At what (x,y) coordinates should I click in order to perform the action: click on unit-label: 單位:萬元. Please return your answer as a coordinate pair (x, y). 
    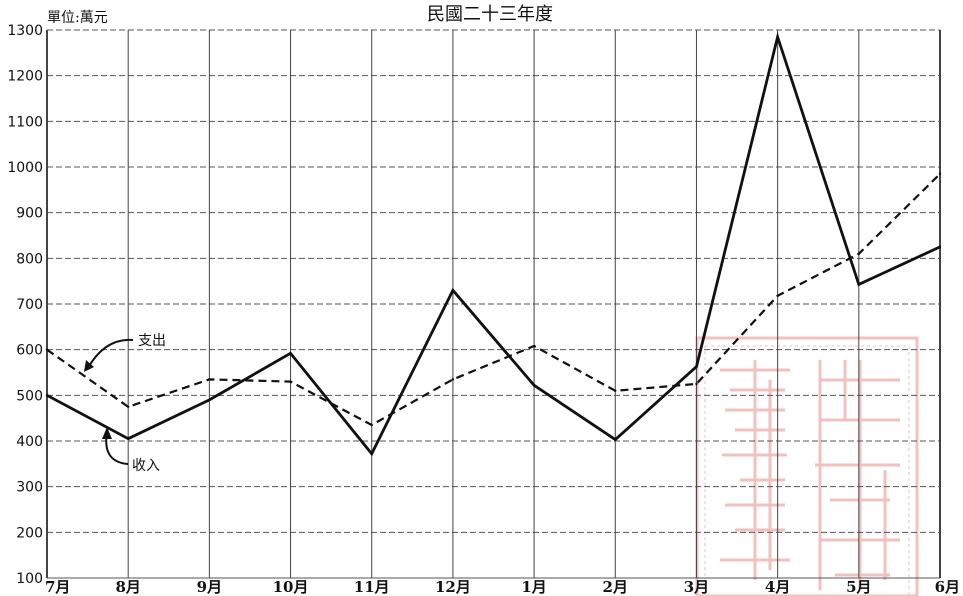
    Looking at the image, I should click on (77, 18).